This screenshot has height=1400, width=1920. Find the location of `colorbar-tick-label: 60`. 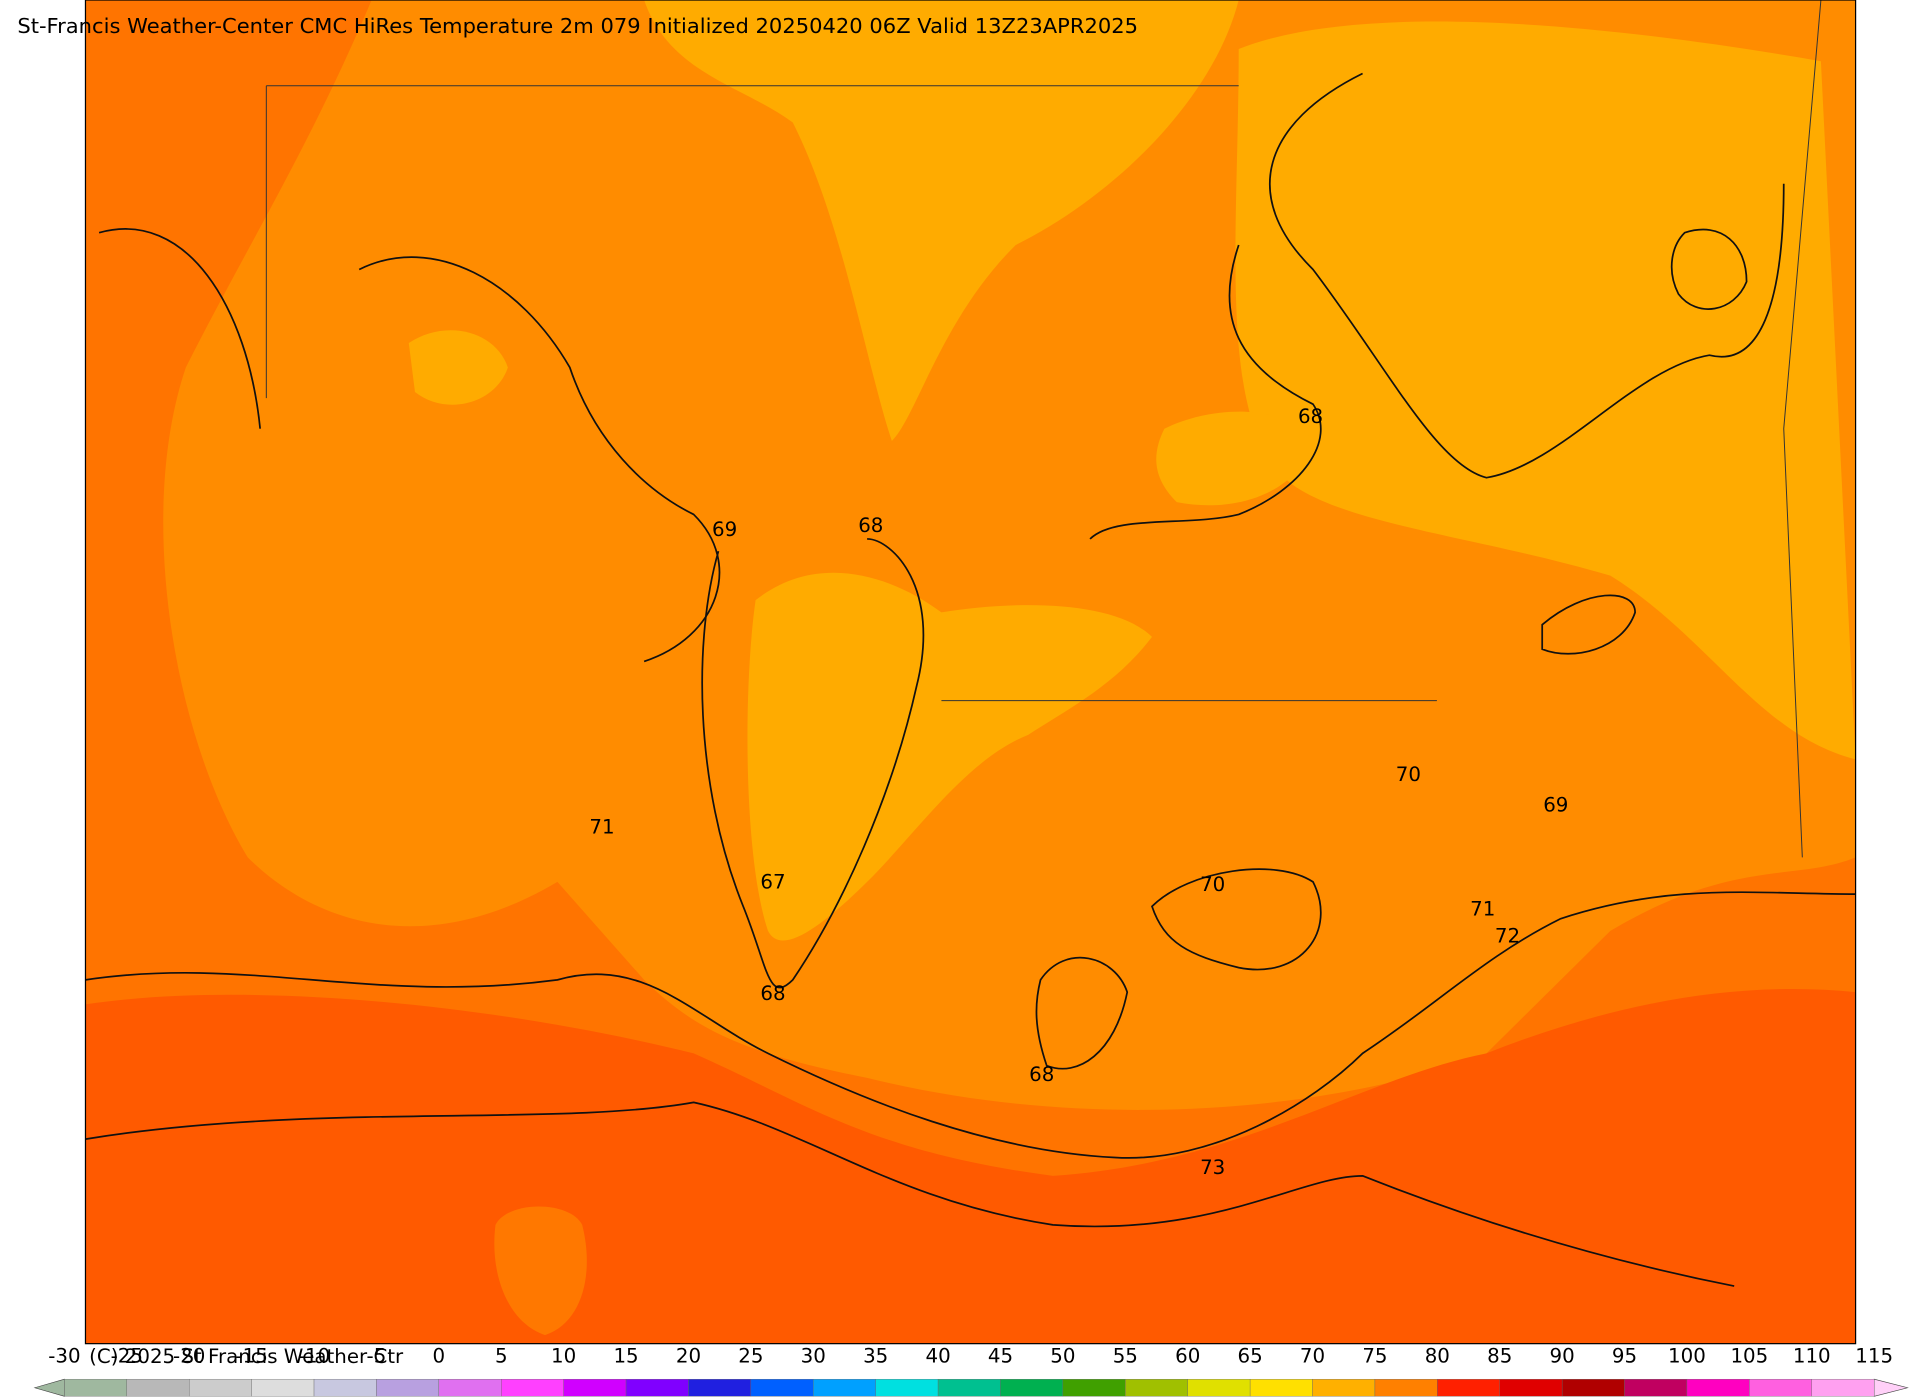

colorbar-tick-label: 60 is located at coordinates (1187, 1356).